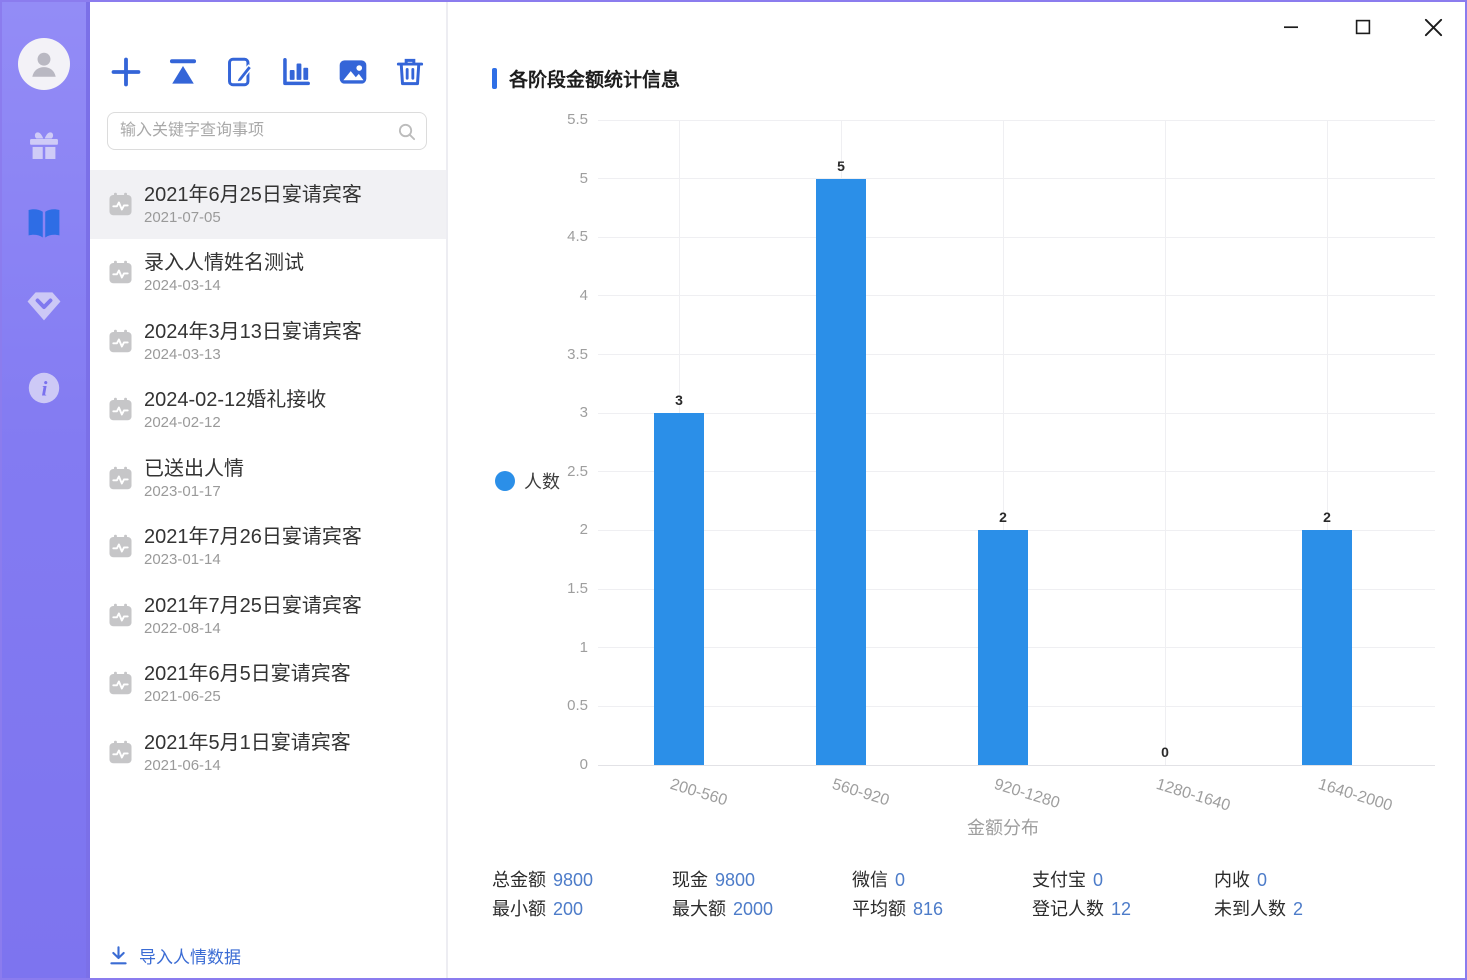  I want to click on event-text: 2021年7月25日宴请宾客 2022-08-14, so click(253, 615).